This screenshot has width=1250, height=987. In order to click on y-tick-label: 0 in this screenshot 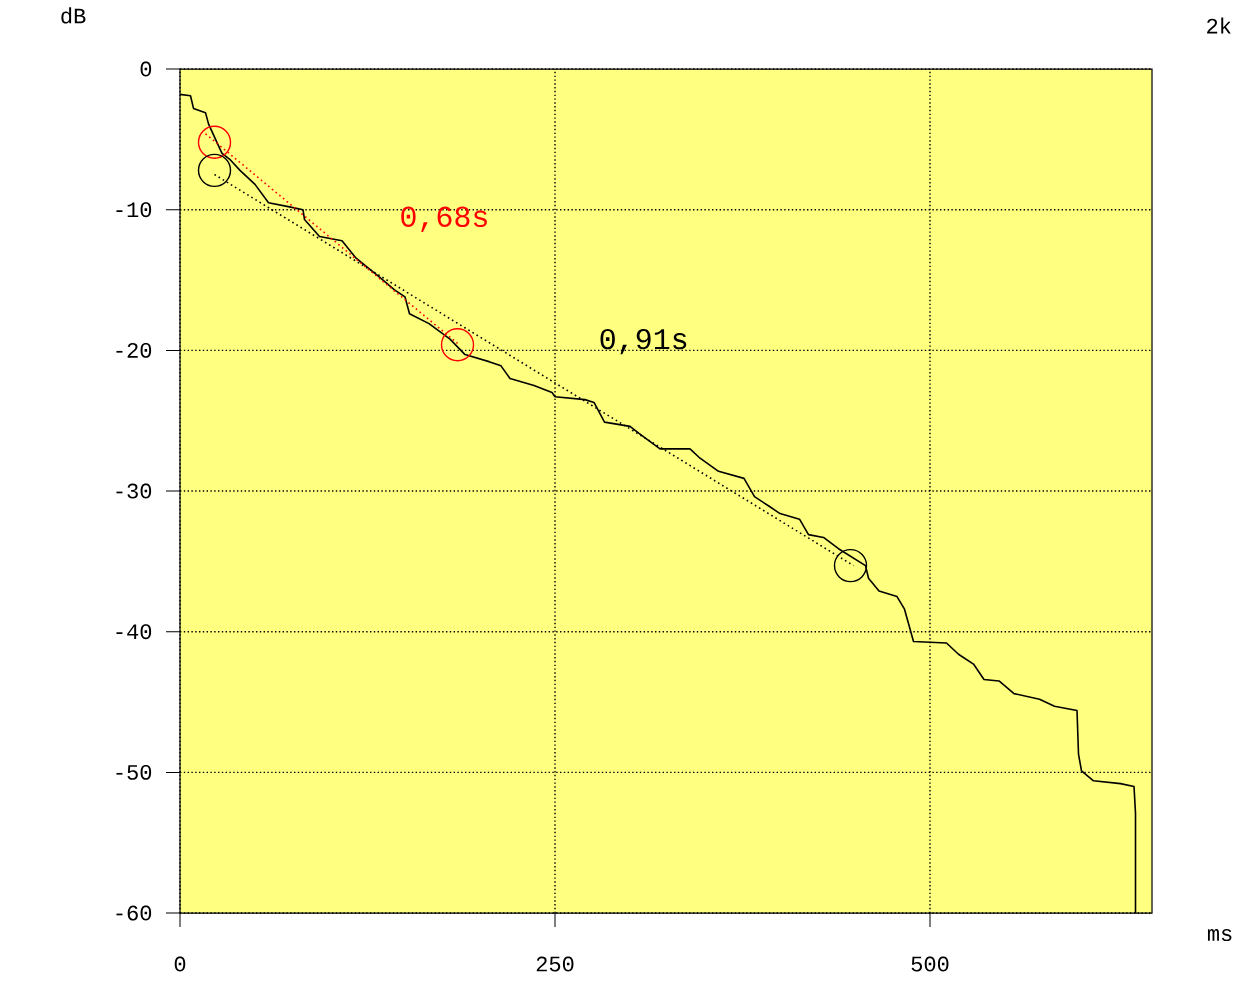, I will do `click(146, 69)`.